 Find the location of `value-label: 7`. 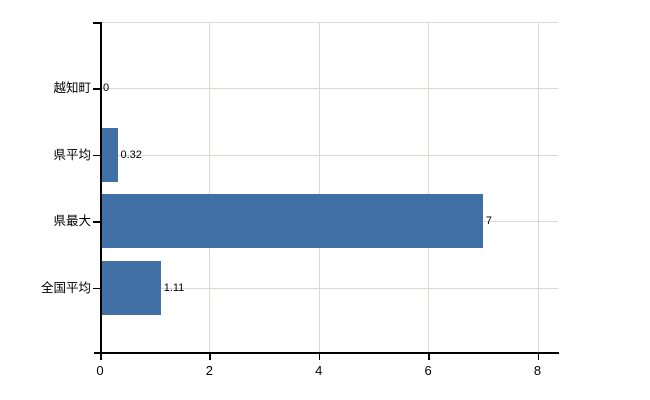

value-label: 7 is located at coordinates (488, 221).